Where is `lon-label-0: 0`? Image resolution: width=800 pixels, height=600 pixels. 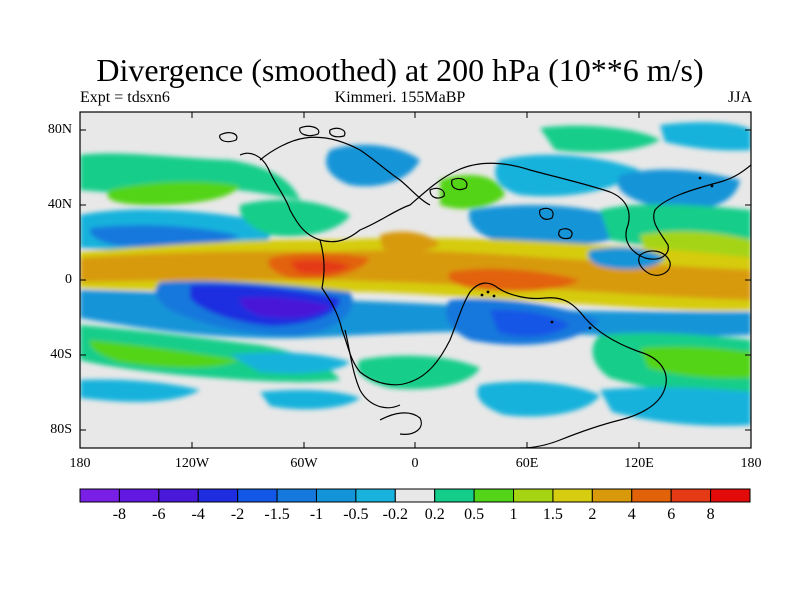
lon-label-0: 0 is located at coordinates (415, 463).